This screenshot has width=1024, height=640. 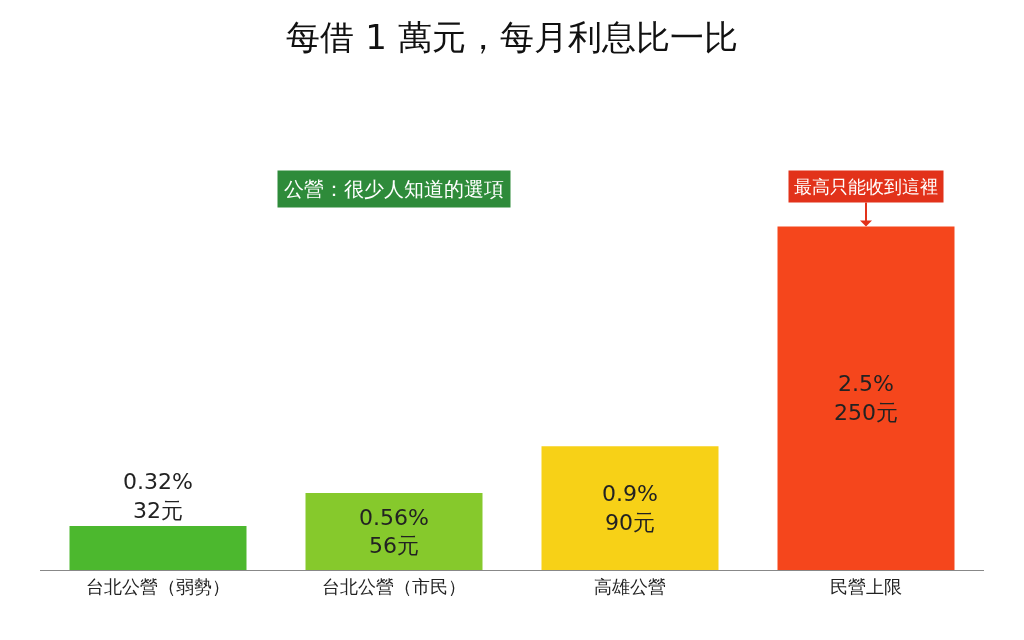 What do you see at coordinates (394, 189) in the screenshot?
I see `text: 公營：很少人知道的選項` at bounding box center [394, 189].